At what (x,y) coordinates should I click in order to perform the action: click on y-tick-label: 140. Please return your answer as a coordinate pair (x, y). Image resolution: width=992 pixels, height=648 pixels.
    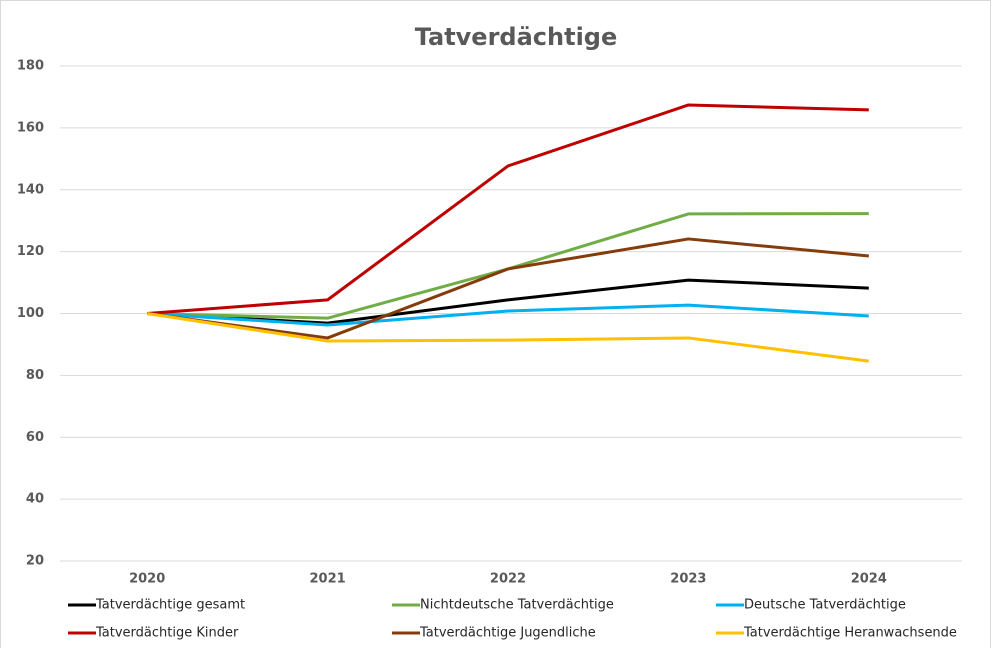
    Looking at the image, I should click on (30, 189).